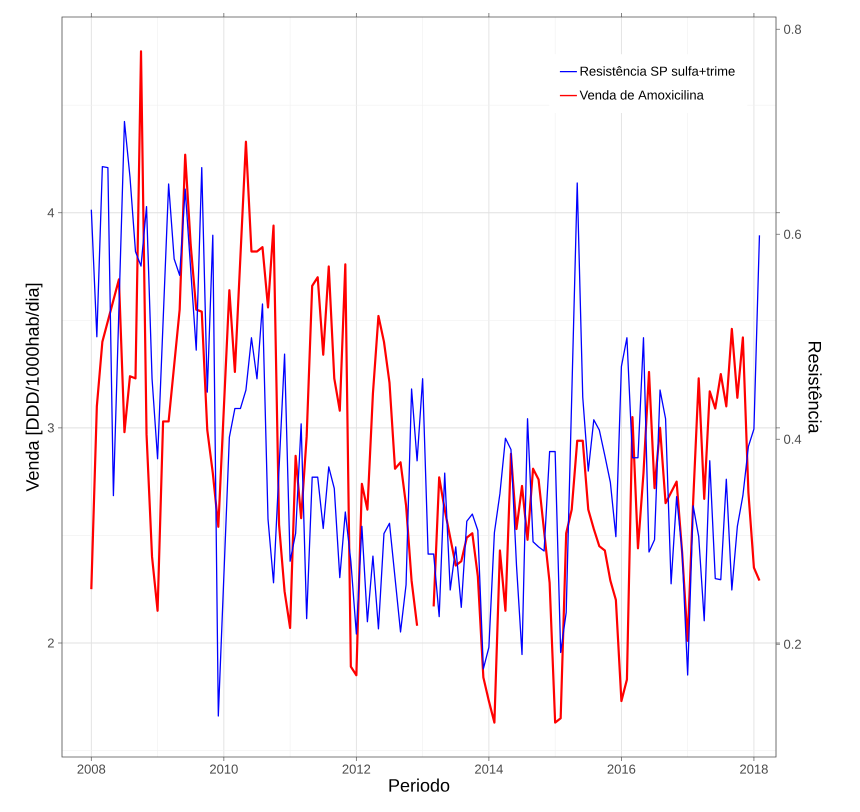 Image resolution: width=860 pixels, height=812 pixels. What do you see at coordinates (793, 29) in the screenshot?
I see `y2-tick-label: 0.8` at bounding box center [793, 29].